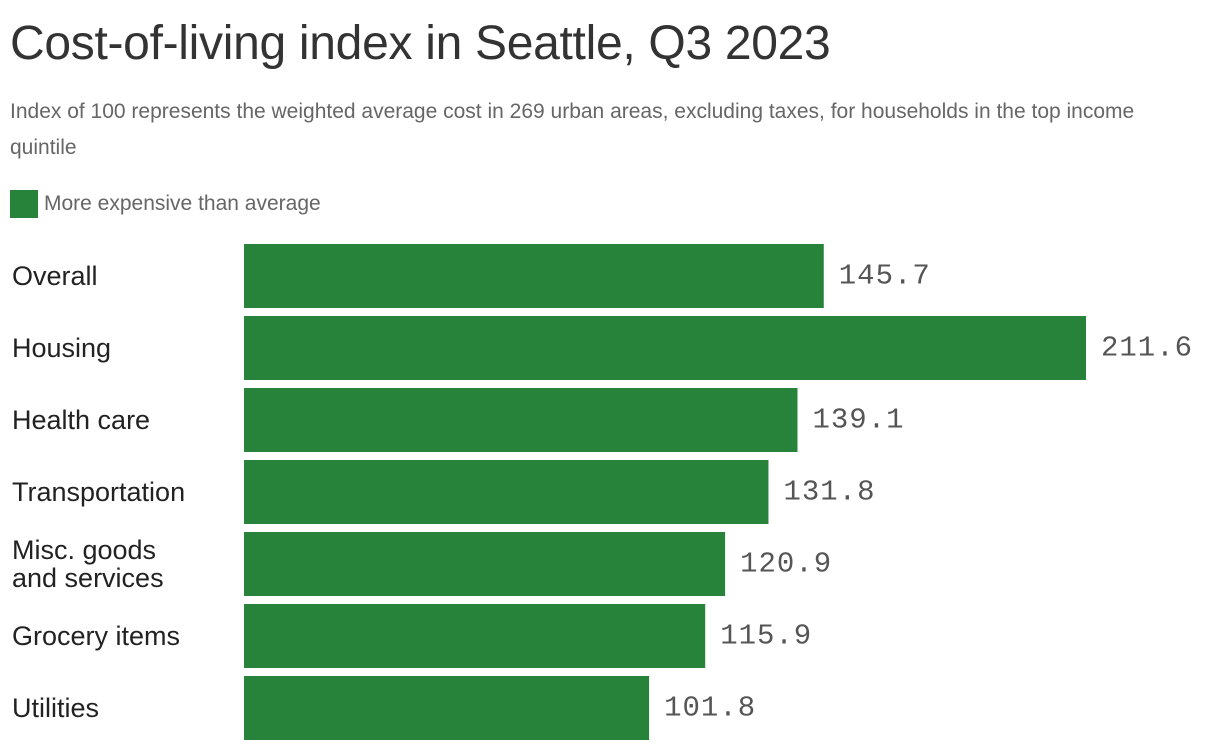  I want to click on category-label-6: Utilities, so click(55, 708).